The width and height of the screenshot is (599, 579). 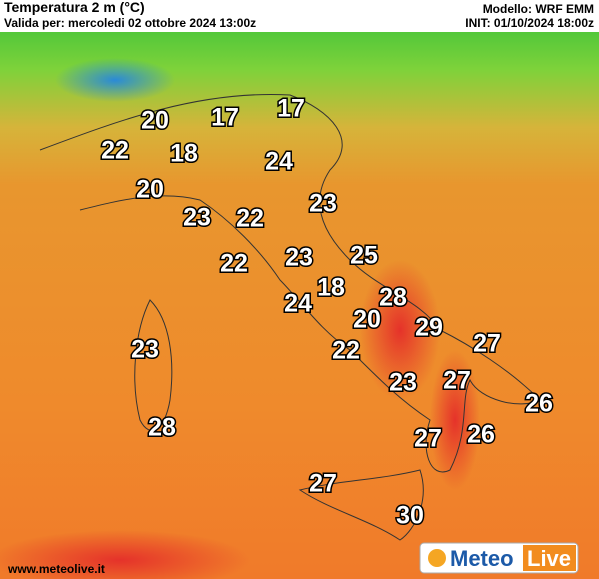 I want to click on logo-sun, so click(x=437, y=558).